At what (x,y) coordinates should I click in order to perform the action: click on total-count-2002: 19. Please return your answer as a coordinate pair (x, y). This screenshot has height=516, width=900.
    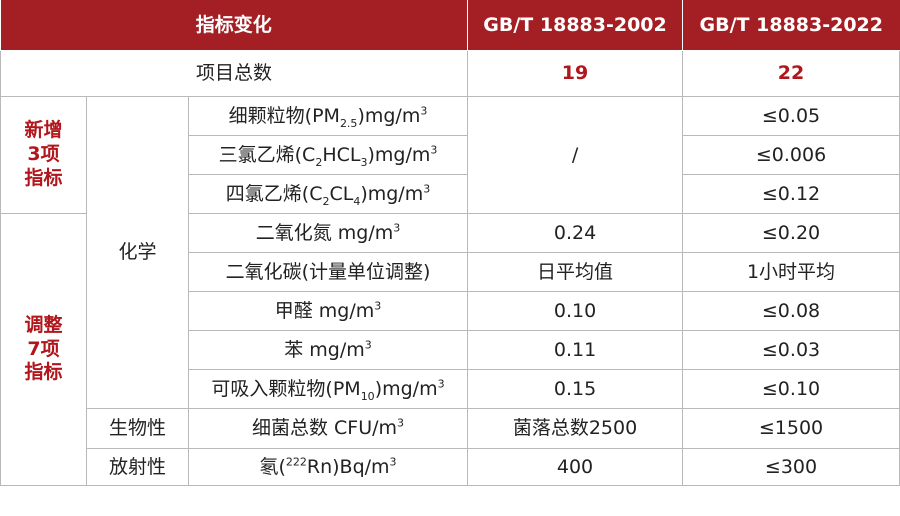
    Looking at the image, I should click on (575, 73).